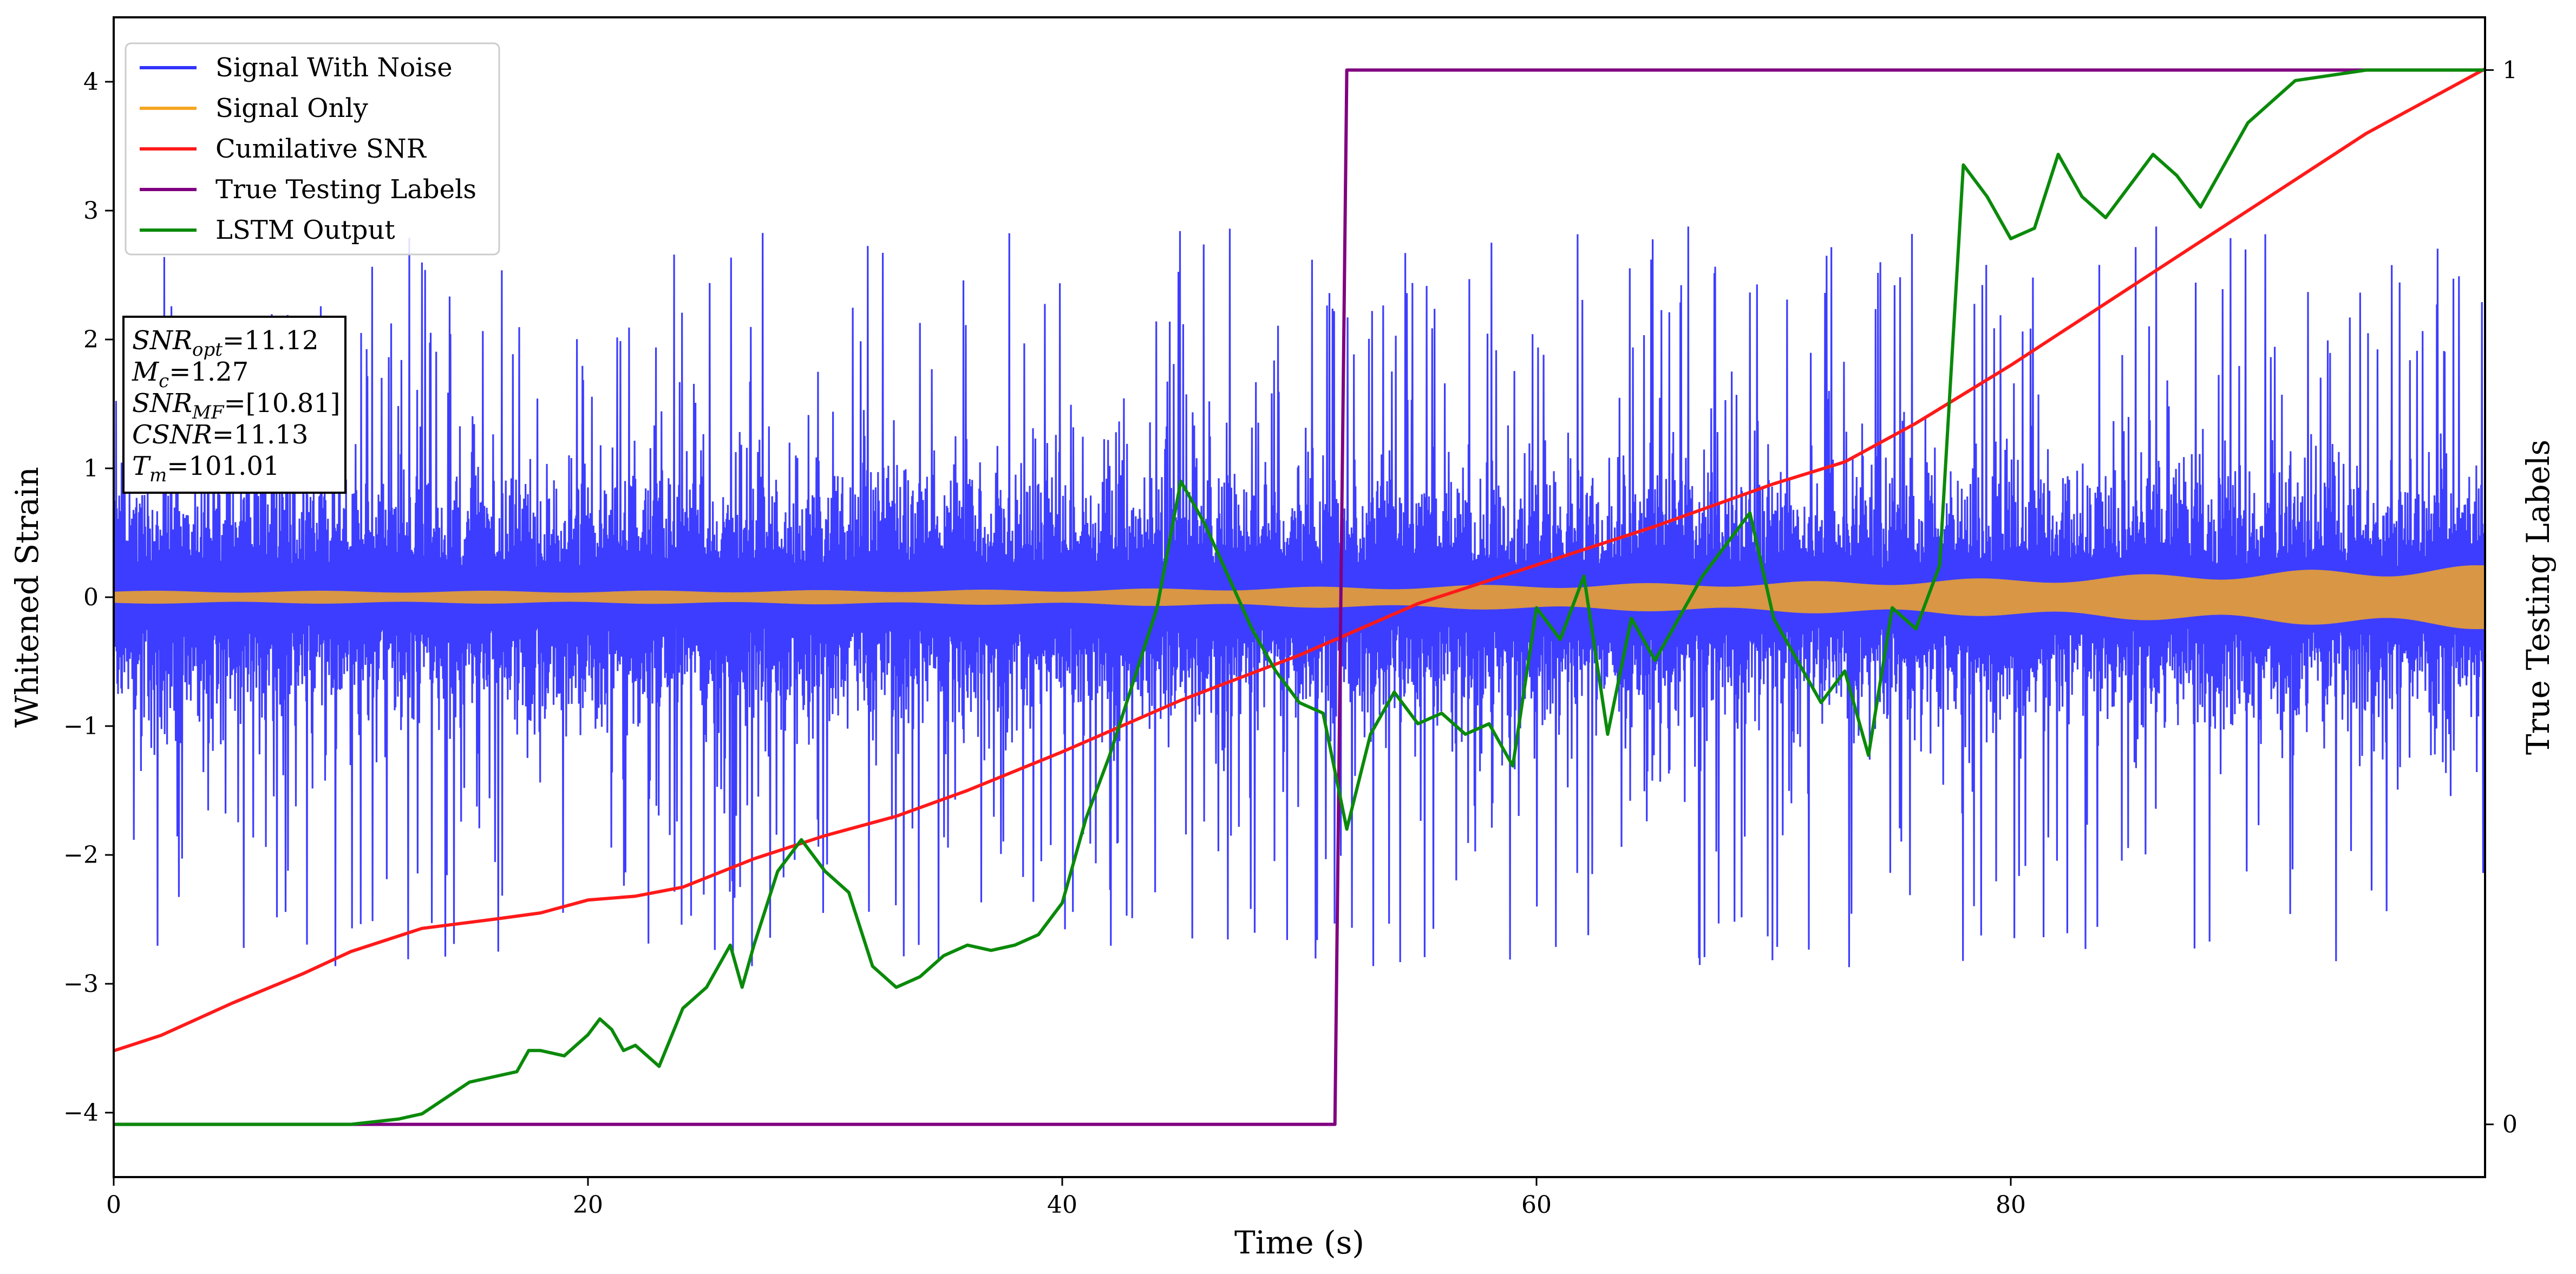 The image size is (2576, 1274). Describe the element at coordinates (91, 211) in the screenshot. I see `y-tick-label: 3` at that location.